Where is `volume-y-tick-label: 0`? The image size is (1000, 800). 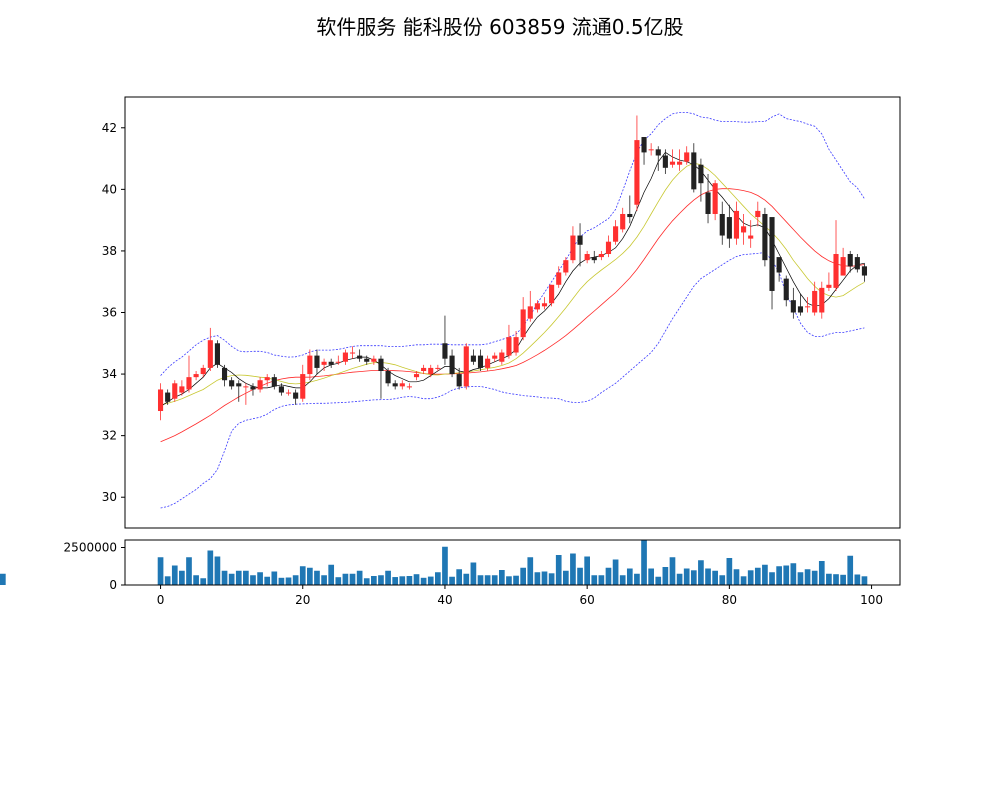 volume-y-tick-label: 0 is located at coordinates (113, 585).